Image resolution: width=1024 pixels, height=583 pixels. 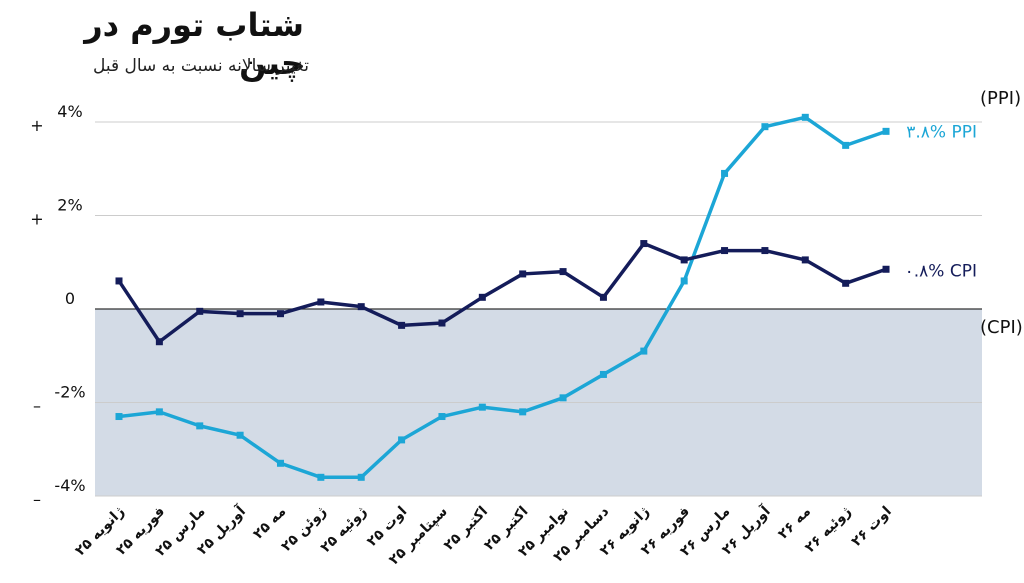 I want to click on y-tick-label: 2%, so click(x=69, y=205).